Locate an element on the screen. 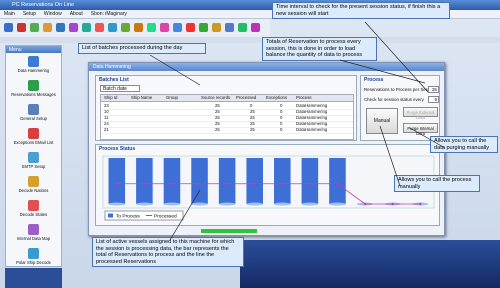 The height and width of the screenshot is (288, 500). table-row: 11 25 25 0 DataHammering is located at coordinates (227, 118).